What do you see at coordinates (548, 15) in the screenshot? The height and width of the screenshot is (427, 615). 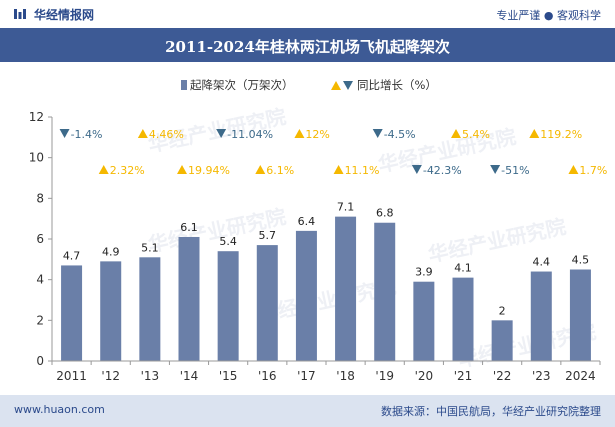 I see `brand-slogan: 专业严谨 ● 客观科学` at bounding box center [548, 15].